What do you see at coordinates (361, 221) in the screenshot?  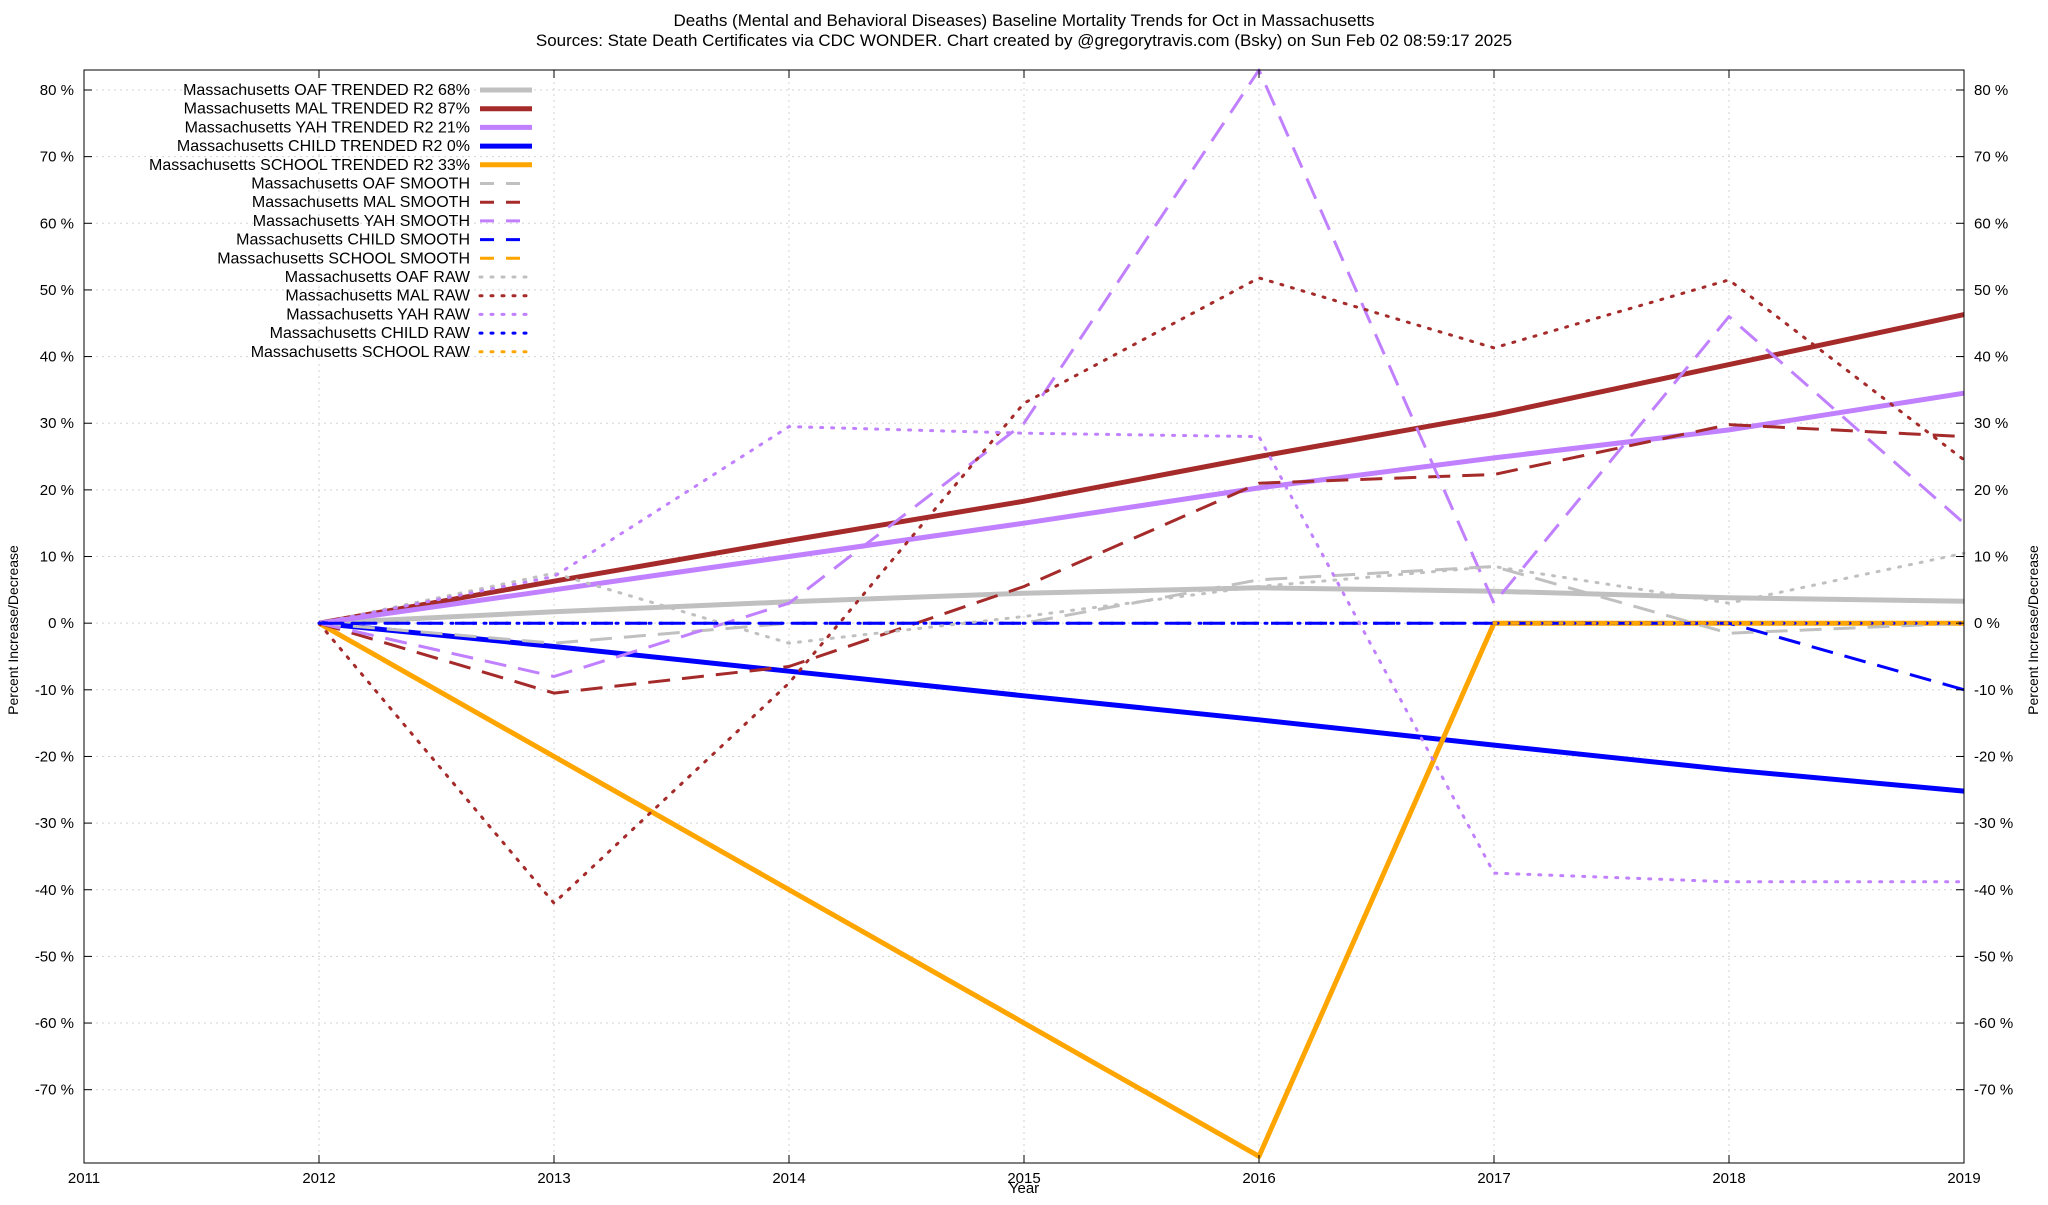 I see `legend-label-yah-smooth: Massachusetts YAH SMOOTH` at bounding box center [361, 221].